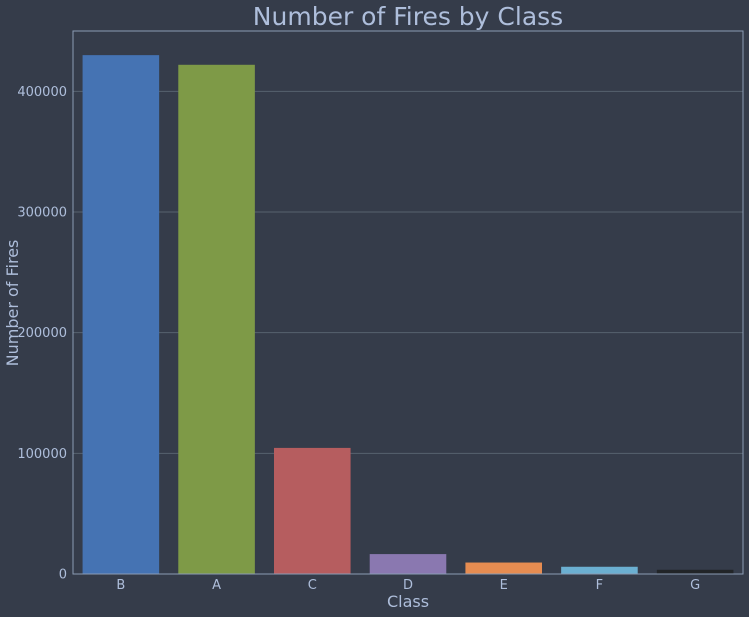 The image size is (749, 617). I want to click on bar-a, so click(216, 319).